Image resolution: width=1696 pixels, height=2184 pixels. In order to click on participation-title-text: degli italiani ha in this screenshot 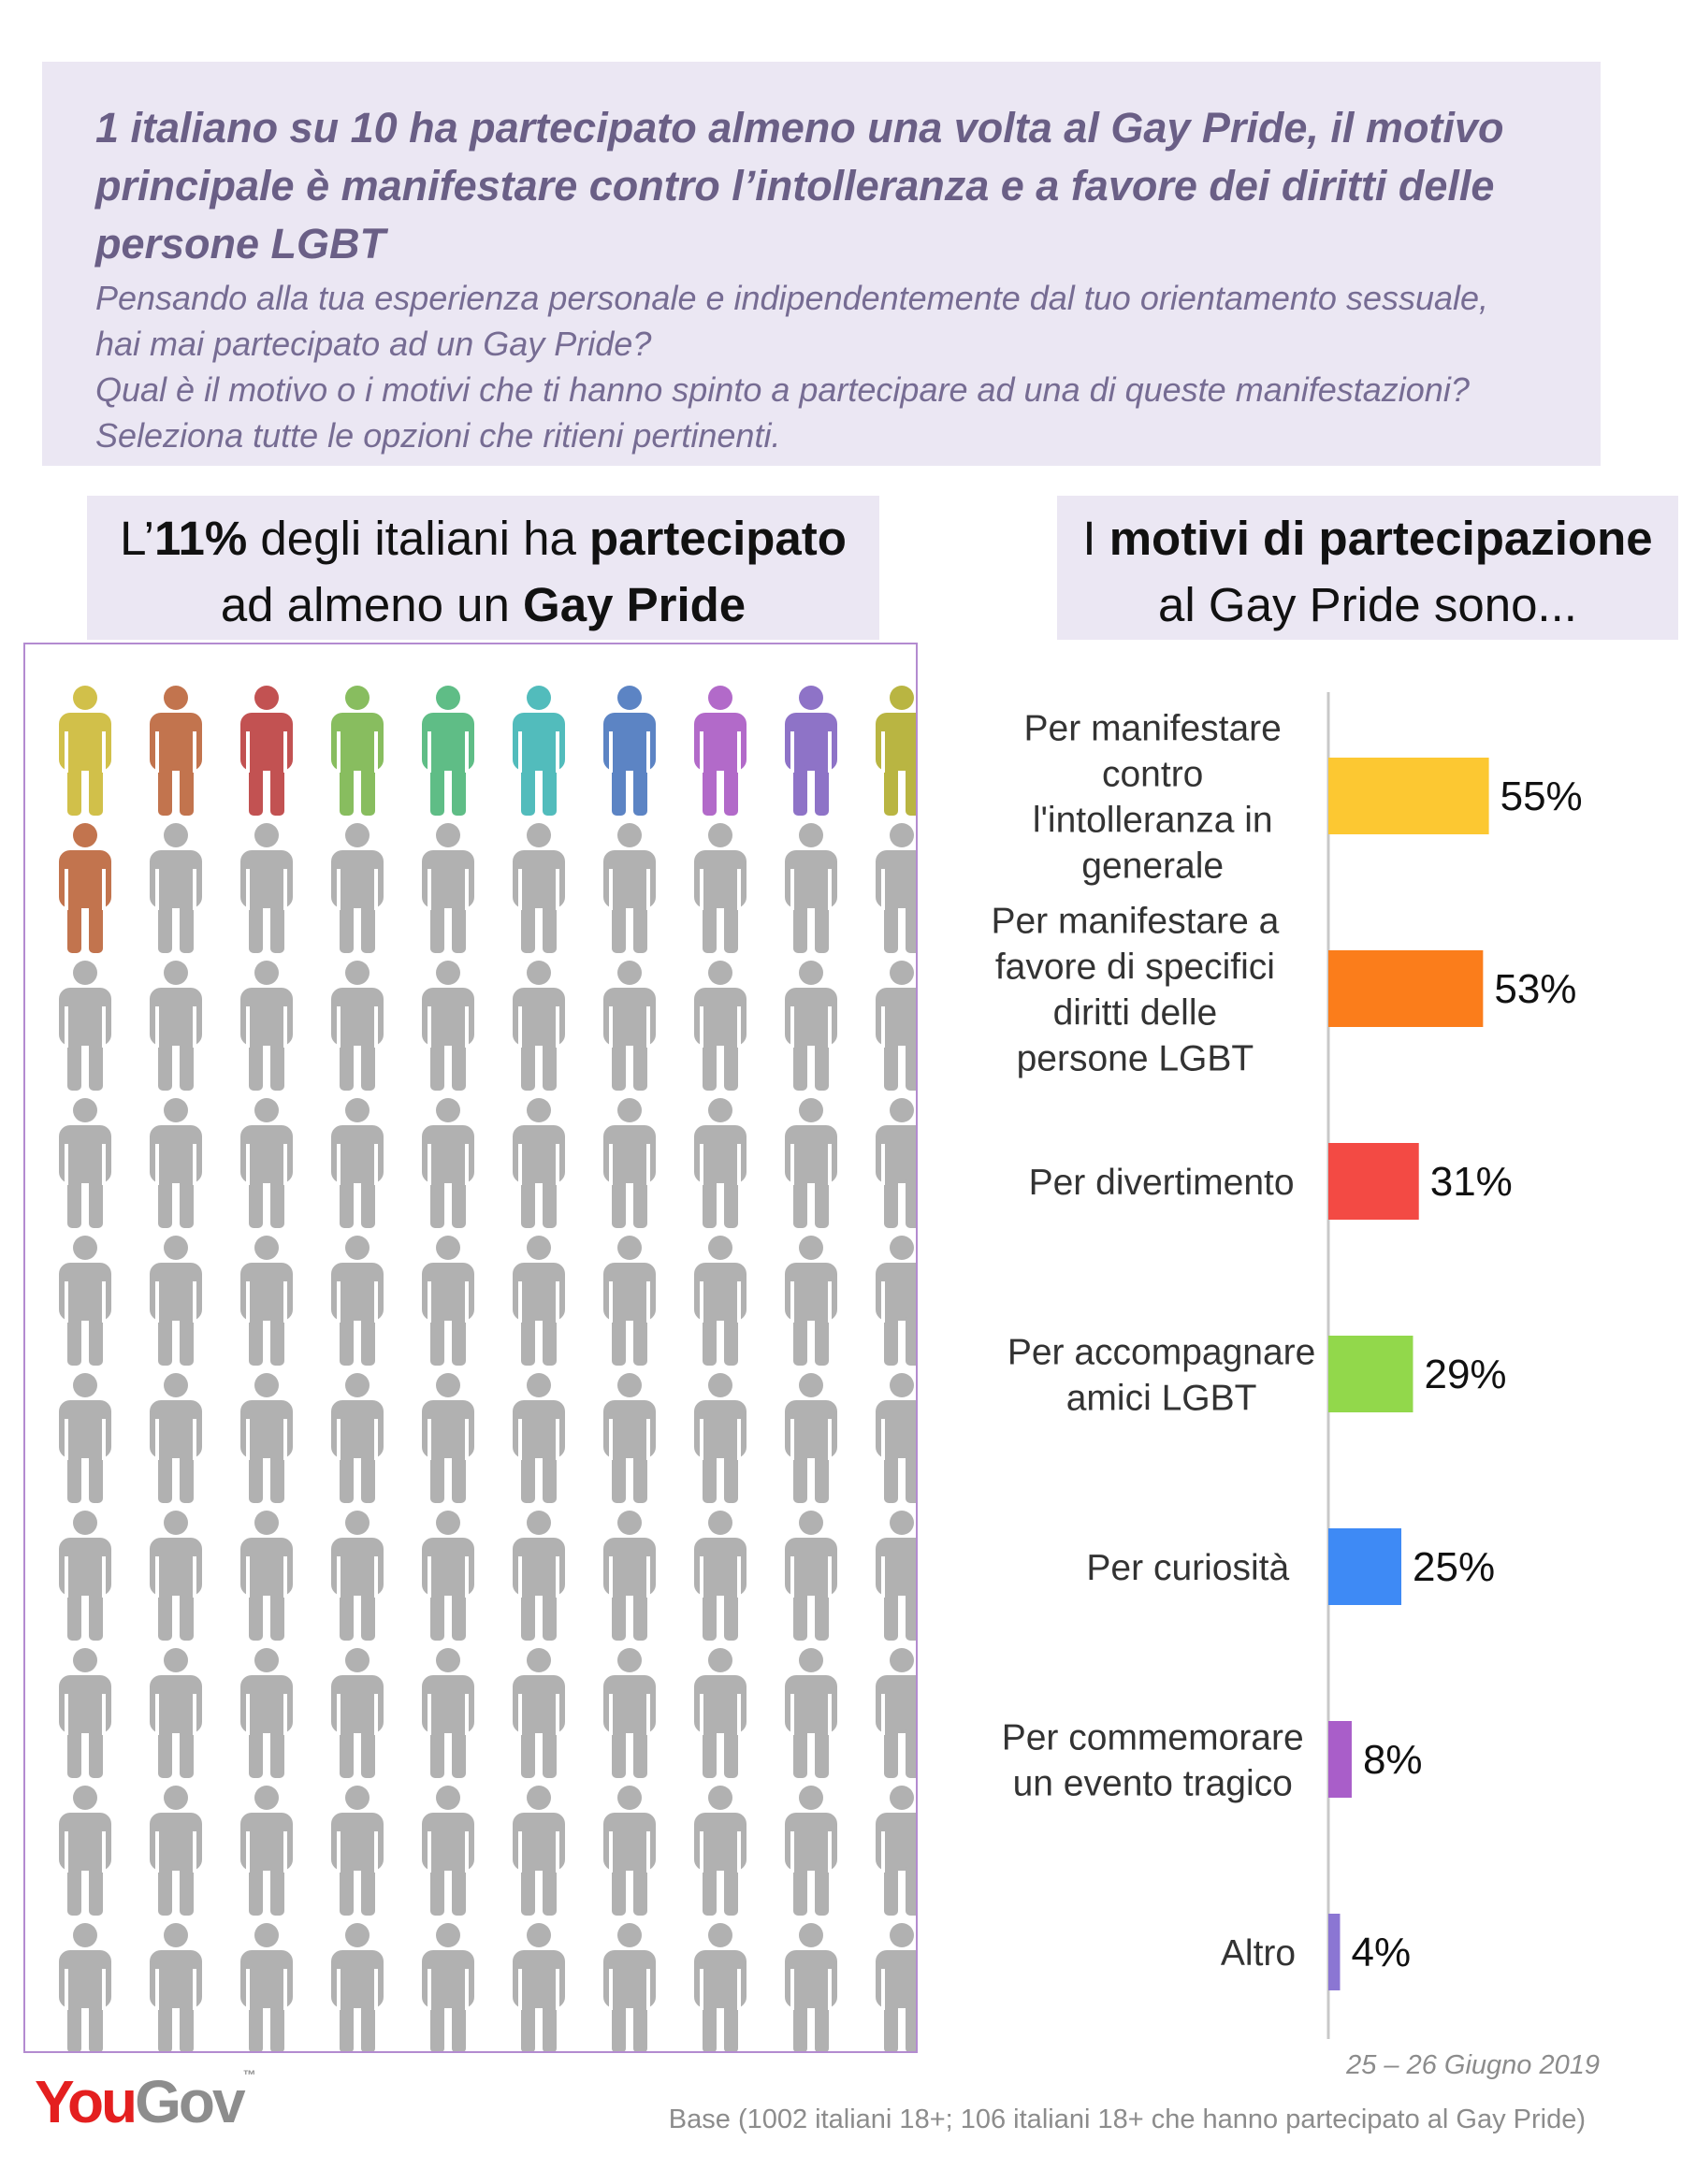, I will do `click(418, 538)`.